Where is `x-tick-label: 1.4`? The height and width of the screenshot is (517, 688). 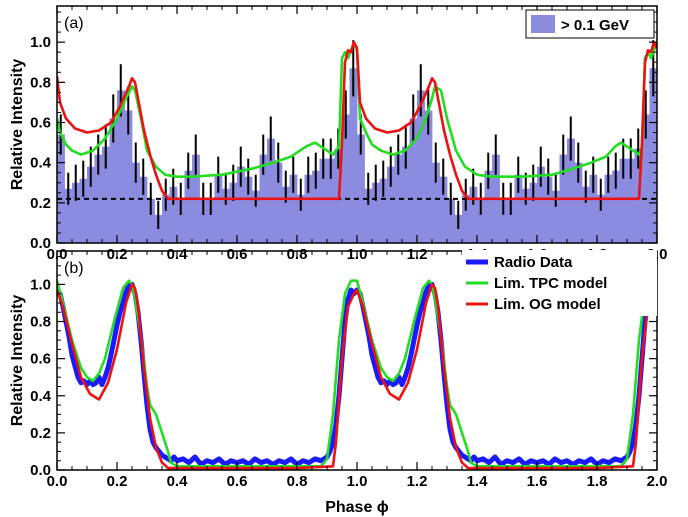
x-tick-label: 1.4 is located at coordinates (478, 481).